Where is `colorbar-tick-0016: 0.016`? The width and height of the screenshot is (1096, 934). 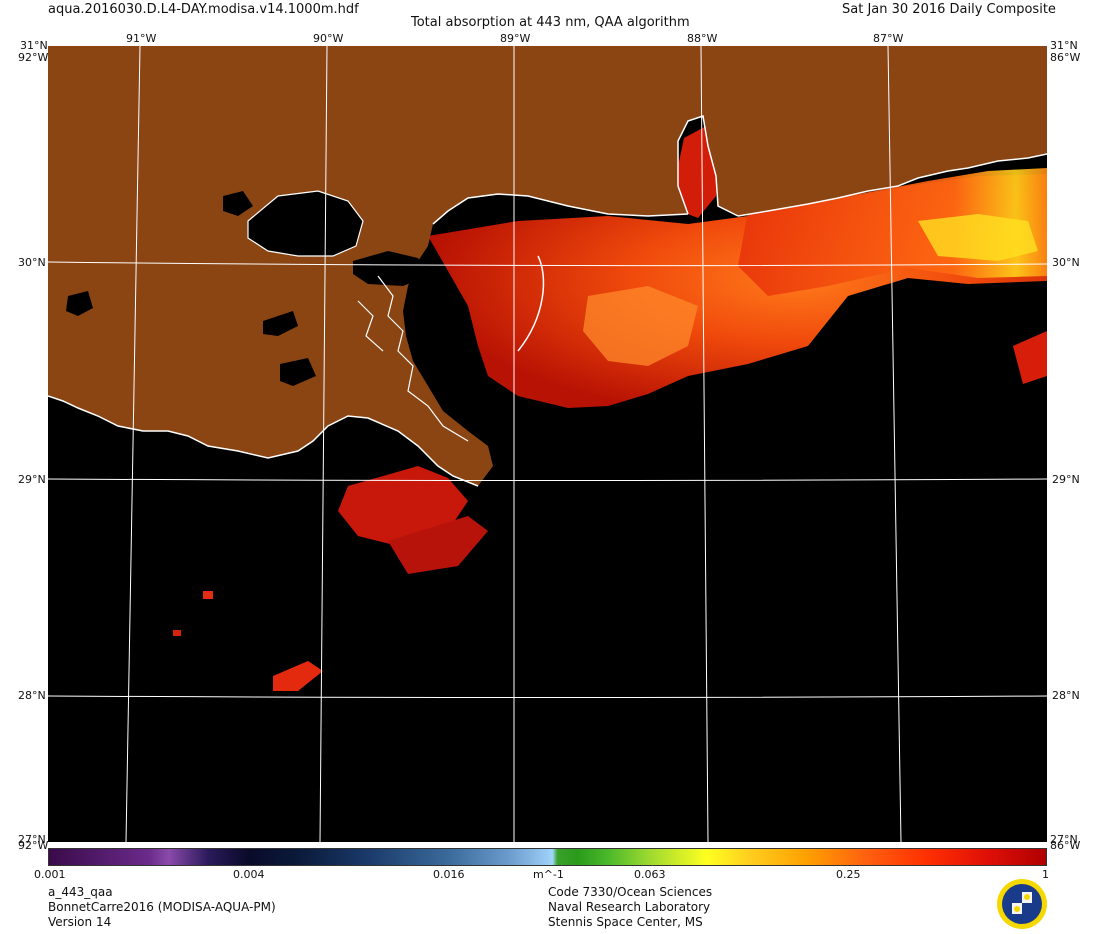
colorbar-tick-0016: 0.016 is located at coordinates (449, 874).